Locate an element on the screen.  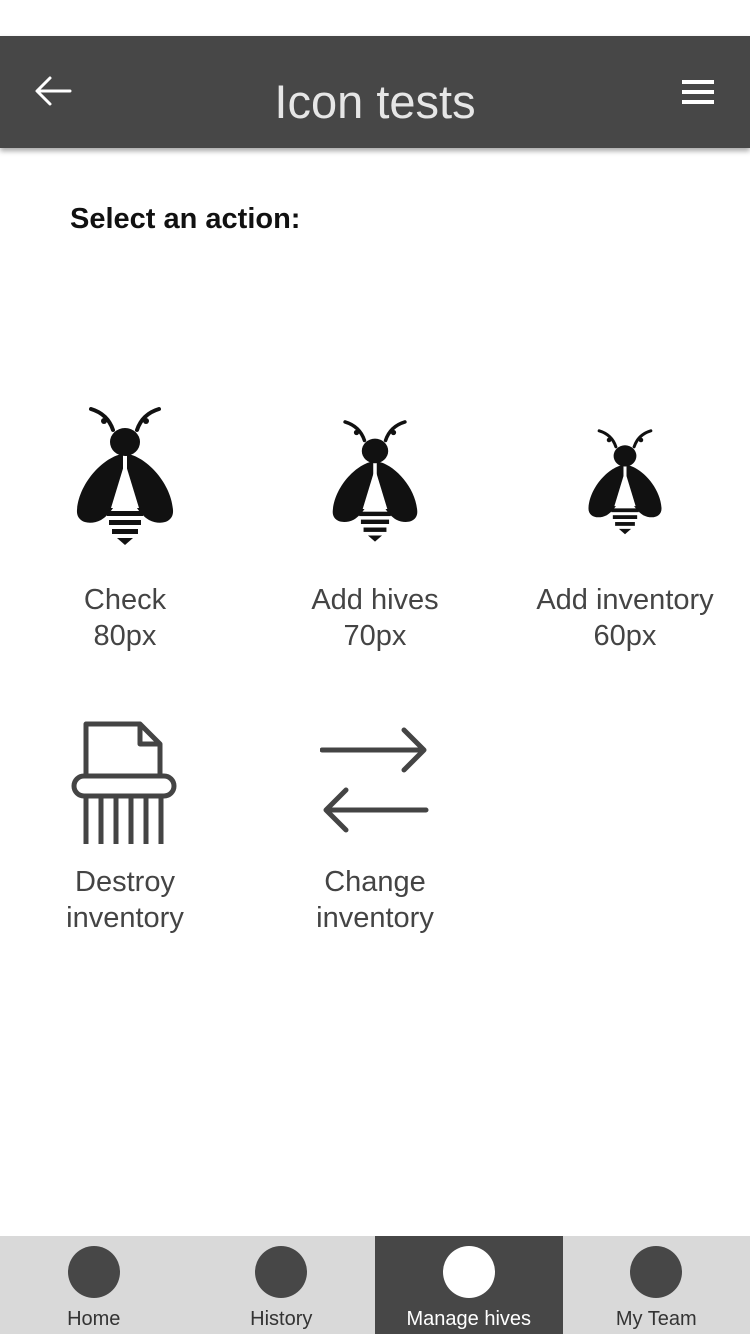
action-label-add-hives: Add hives 70px is located at coordinates (375, 618).